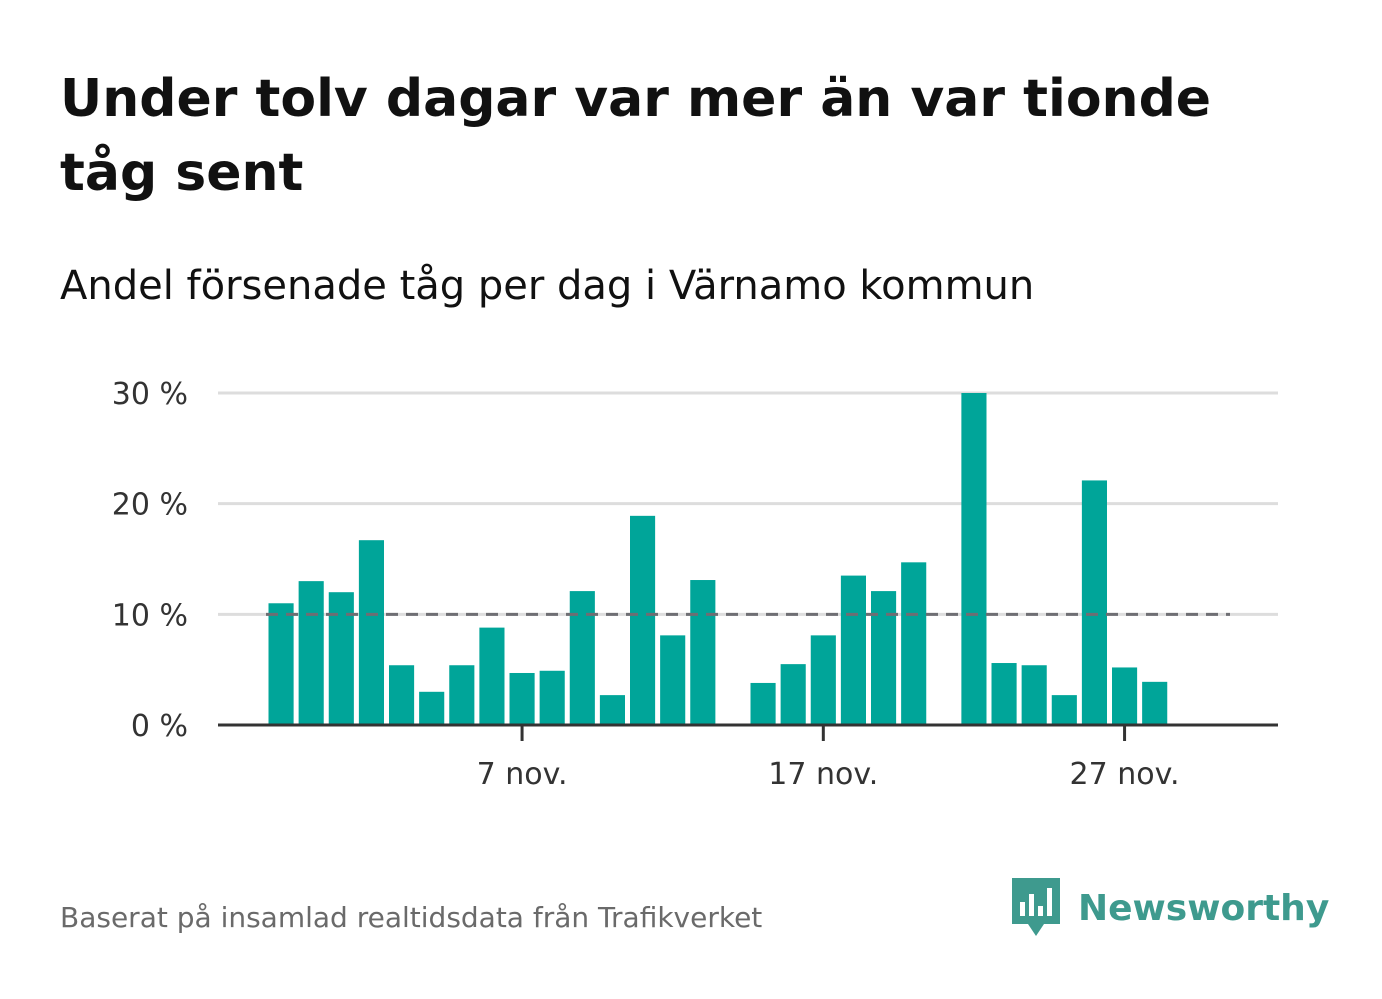 The height and width of the screenshot is (999, 1382). What do you see at coordinates (522, 774) in the screenshot?
I see `x-tick-label: 7 nov.` at bounding box center [522, 774].